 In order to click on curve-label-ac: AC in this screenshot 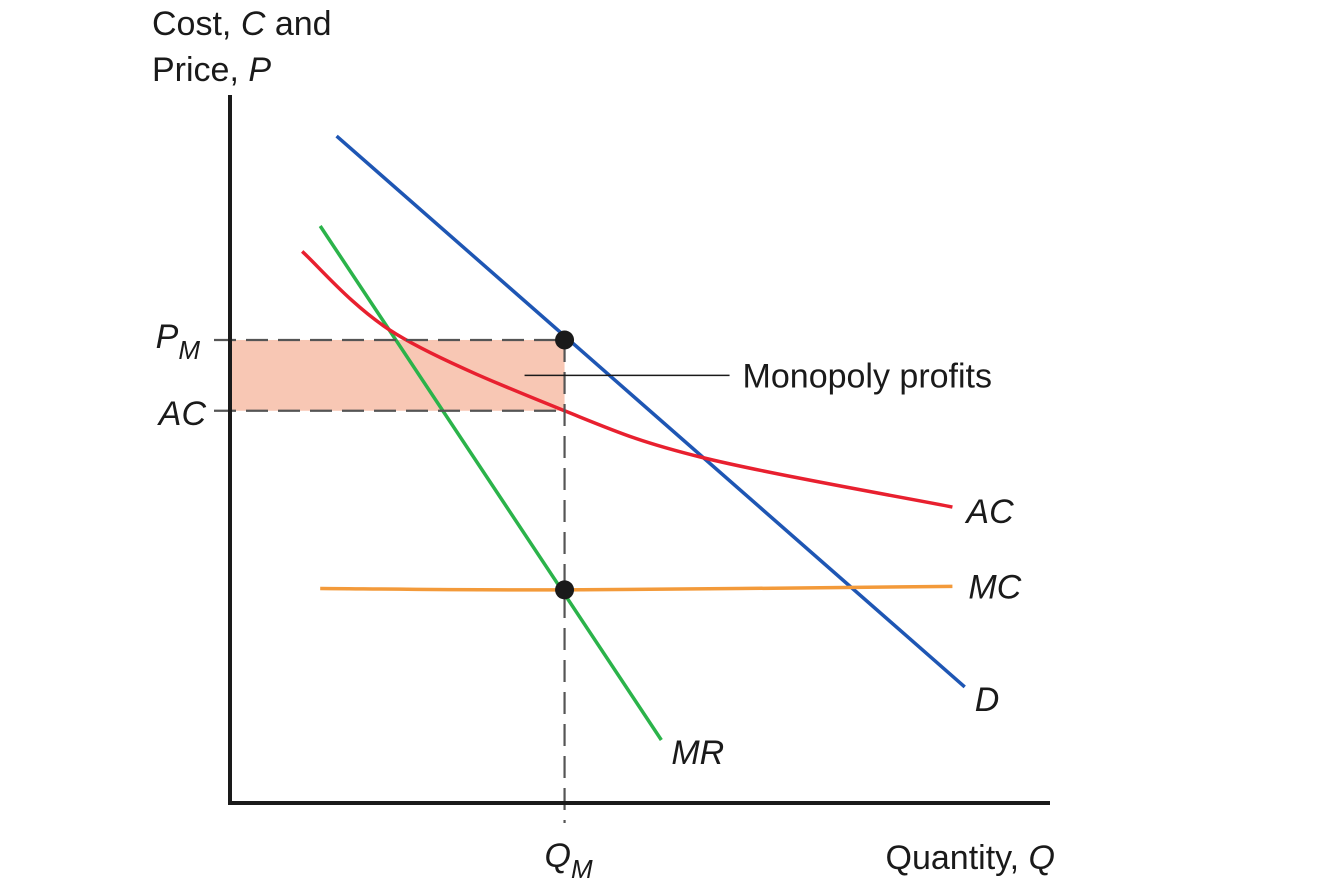, I will do `click(989, 512)`.